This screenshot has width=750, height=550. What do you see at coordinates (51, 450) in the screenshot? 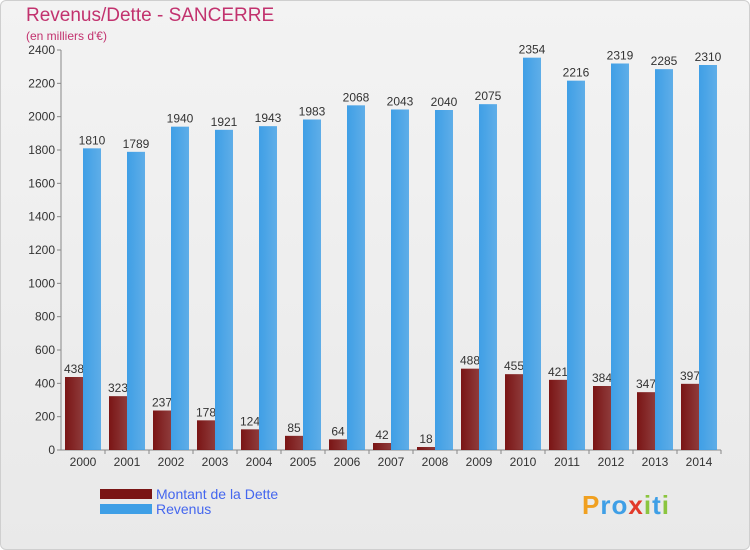
I see `y-tick-label: 0` at bounding box center [51, 450].